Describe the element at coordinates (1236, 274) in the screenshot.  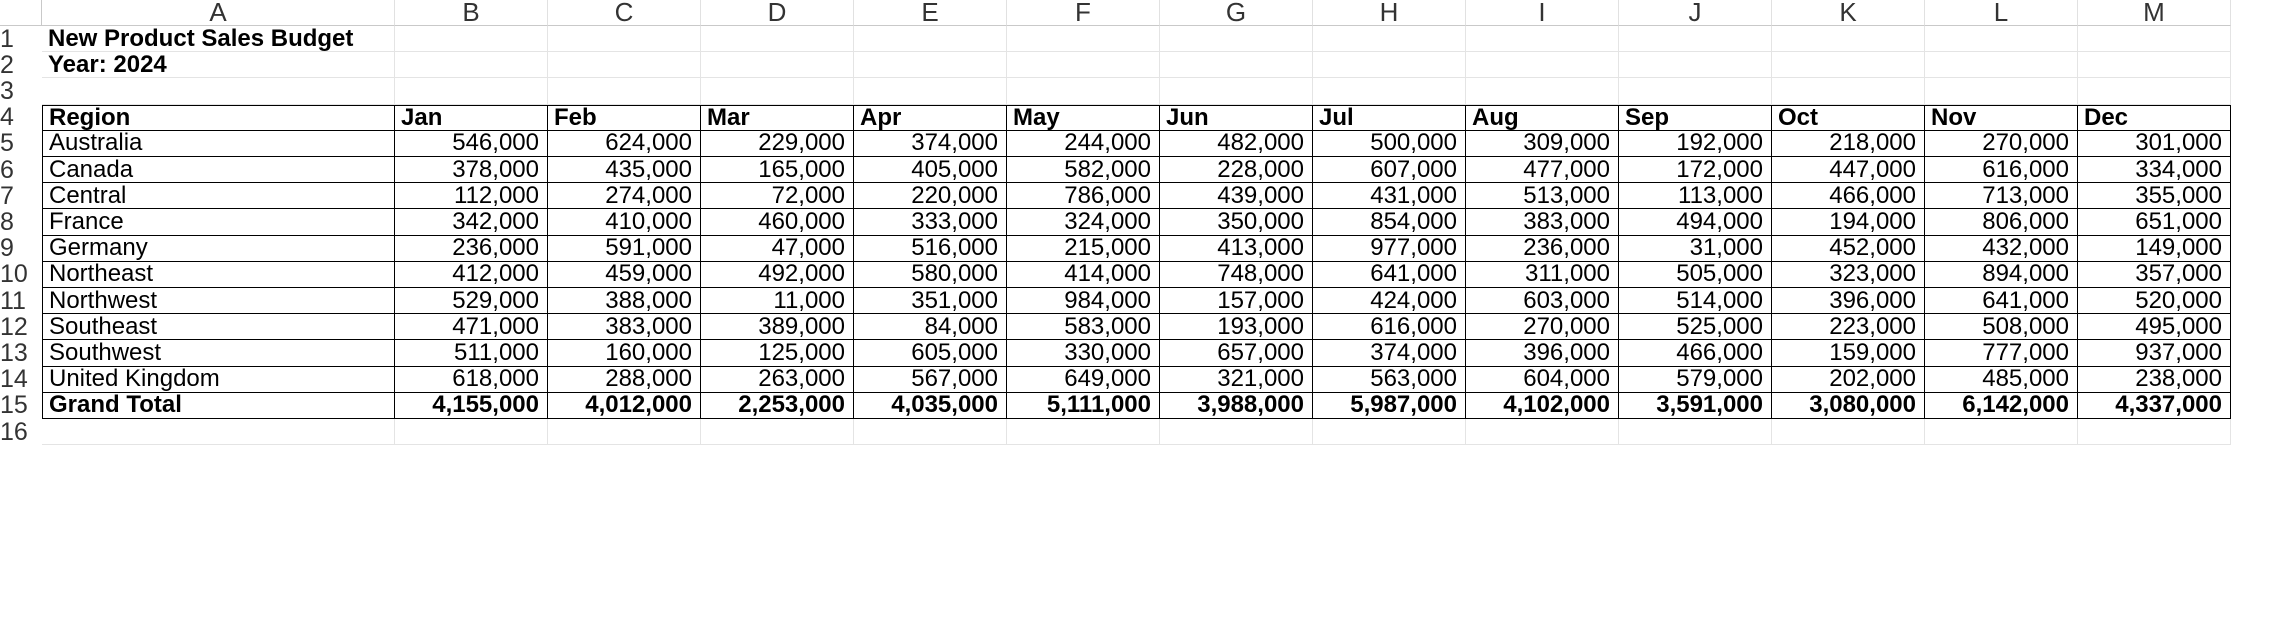
I see `value-cell: 748,000` at that location.